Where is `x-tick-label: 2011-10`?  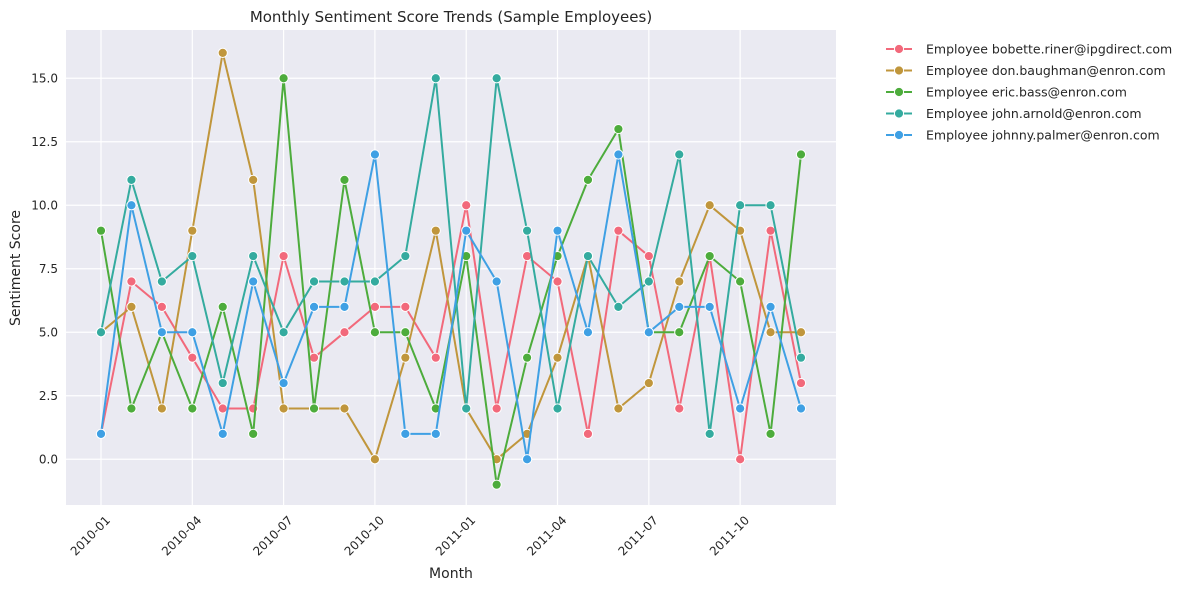 x-tick-label: 2011-10 is located at coordinates (729, 535).